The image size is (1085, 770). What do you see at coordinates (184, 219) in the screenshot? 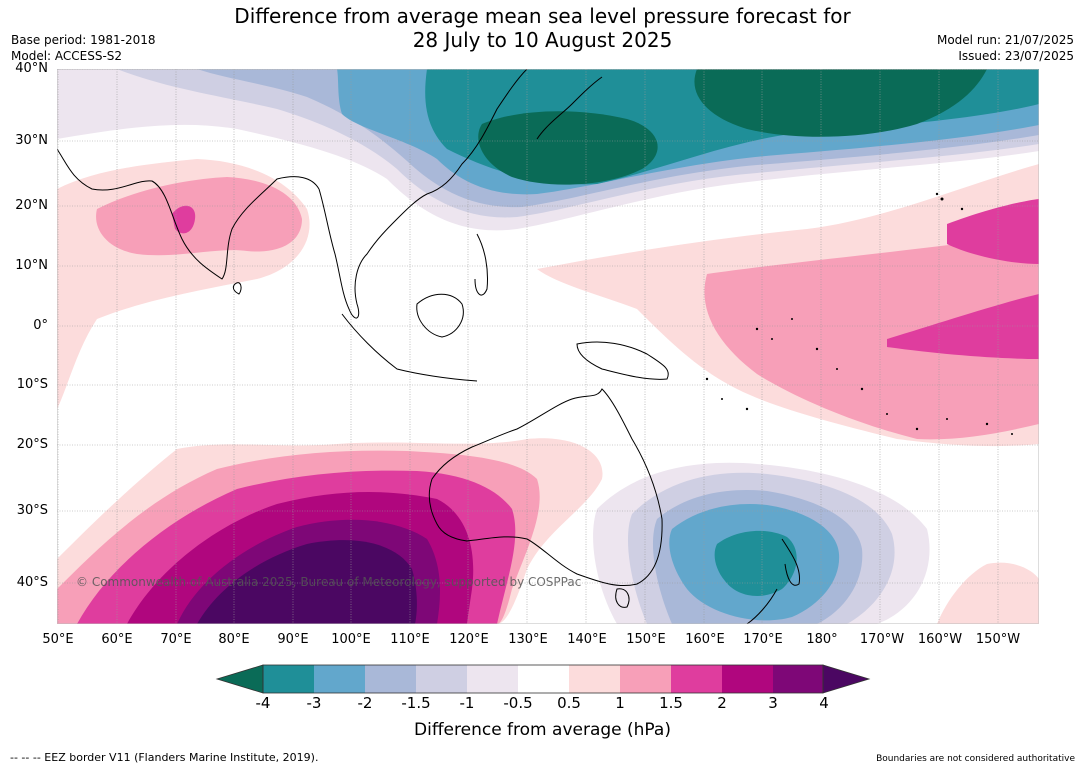
I see `contour-pos-1.5-indian` at bounding box center [184, 219].